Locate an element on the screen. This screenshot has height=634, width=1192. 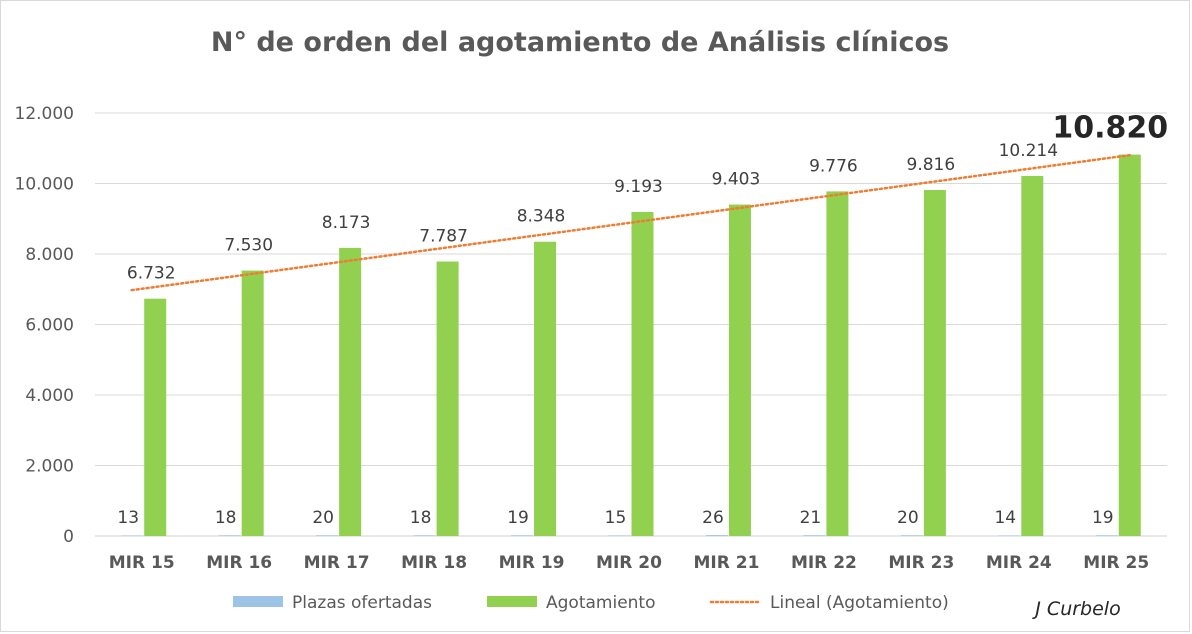
data-label-agotamiento: 7.530 is located at coordinates (248, 246).